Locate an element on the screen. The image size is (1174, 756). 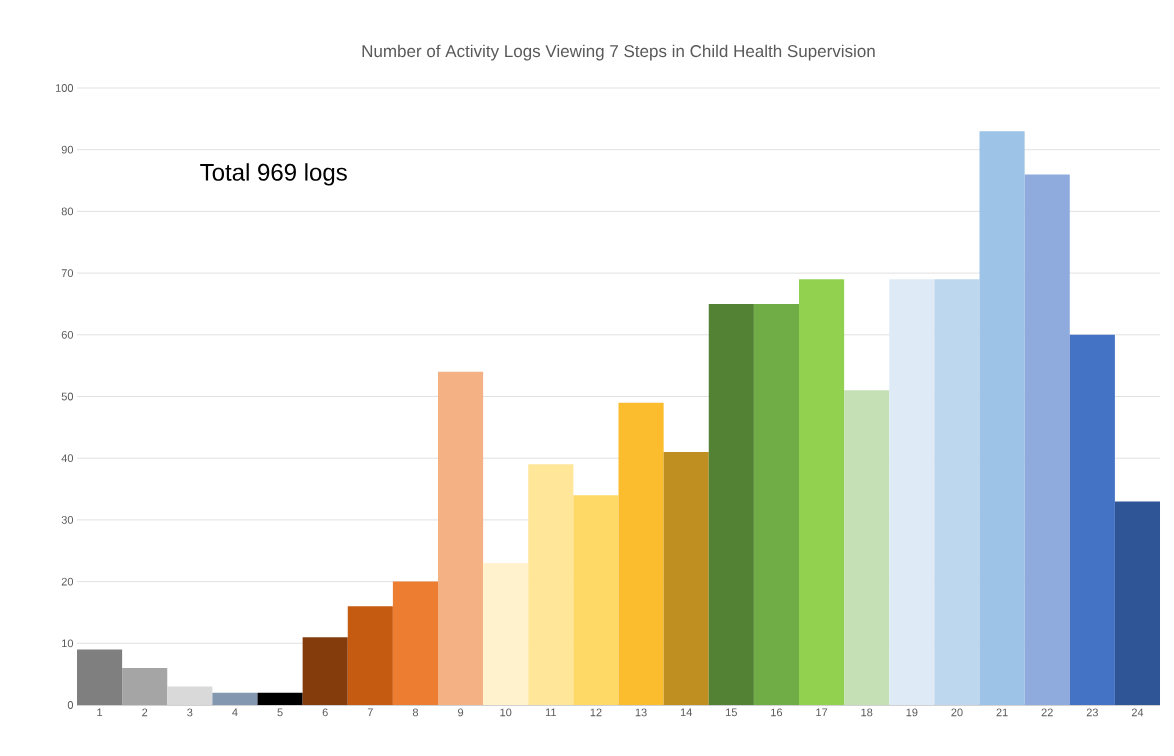
y-tick-label: 10 is located at coordinates (68, 643).